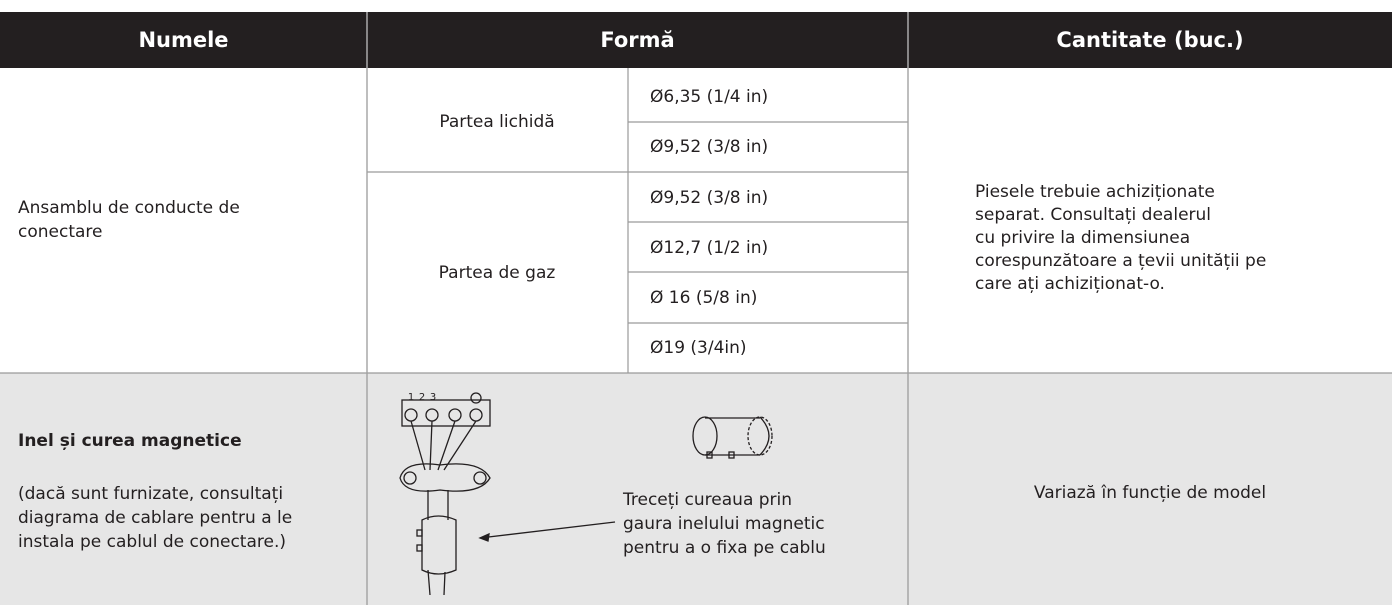 This screenshot has height=605, width=1392. Describe the element at coordinates (1093, 215) in the screenshot. I see `quantity-text: separat. Consultați dealerul` at that location.